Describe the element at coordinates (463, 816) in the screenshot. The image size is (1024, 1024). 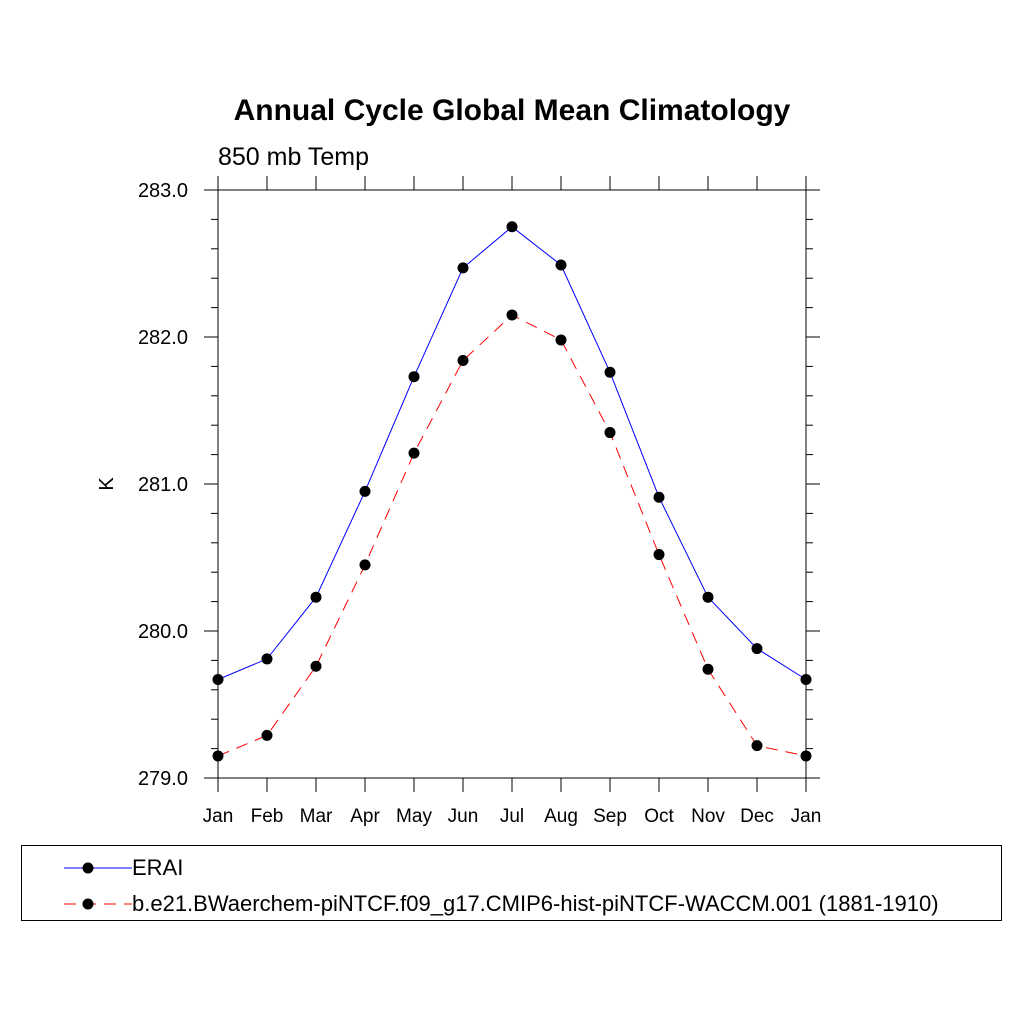
I see `x-tick-label: Jun` at that location.